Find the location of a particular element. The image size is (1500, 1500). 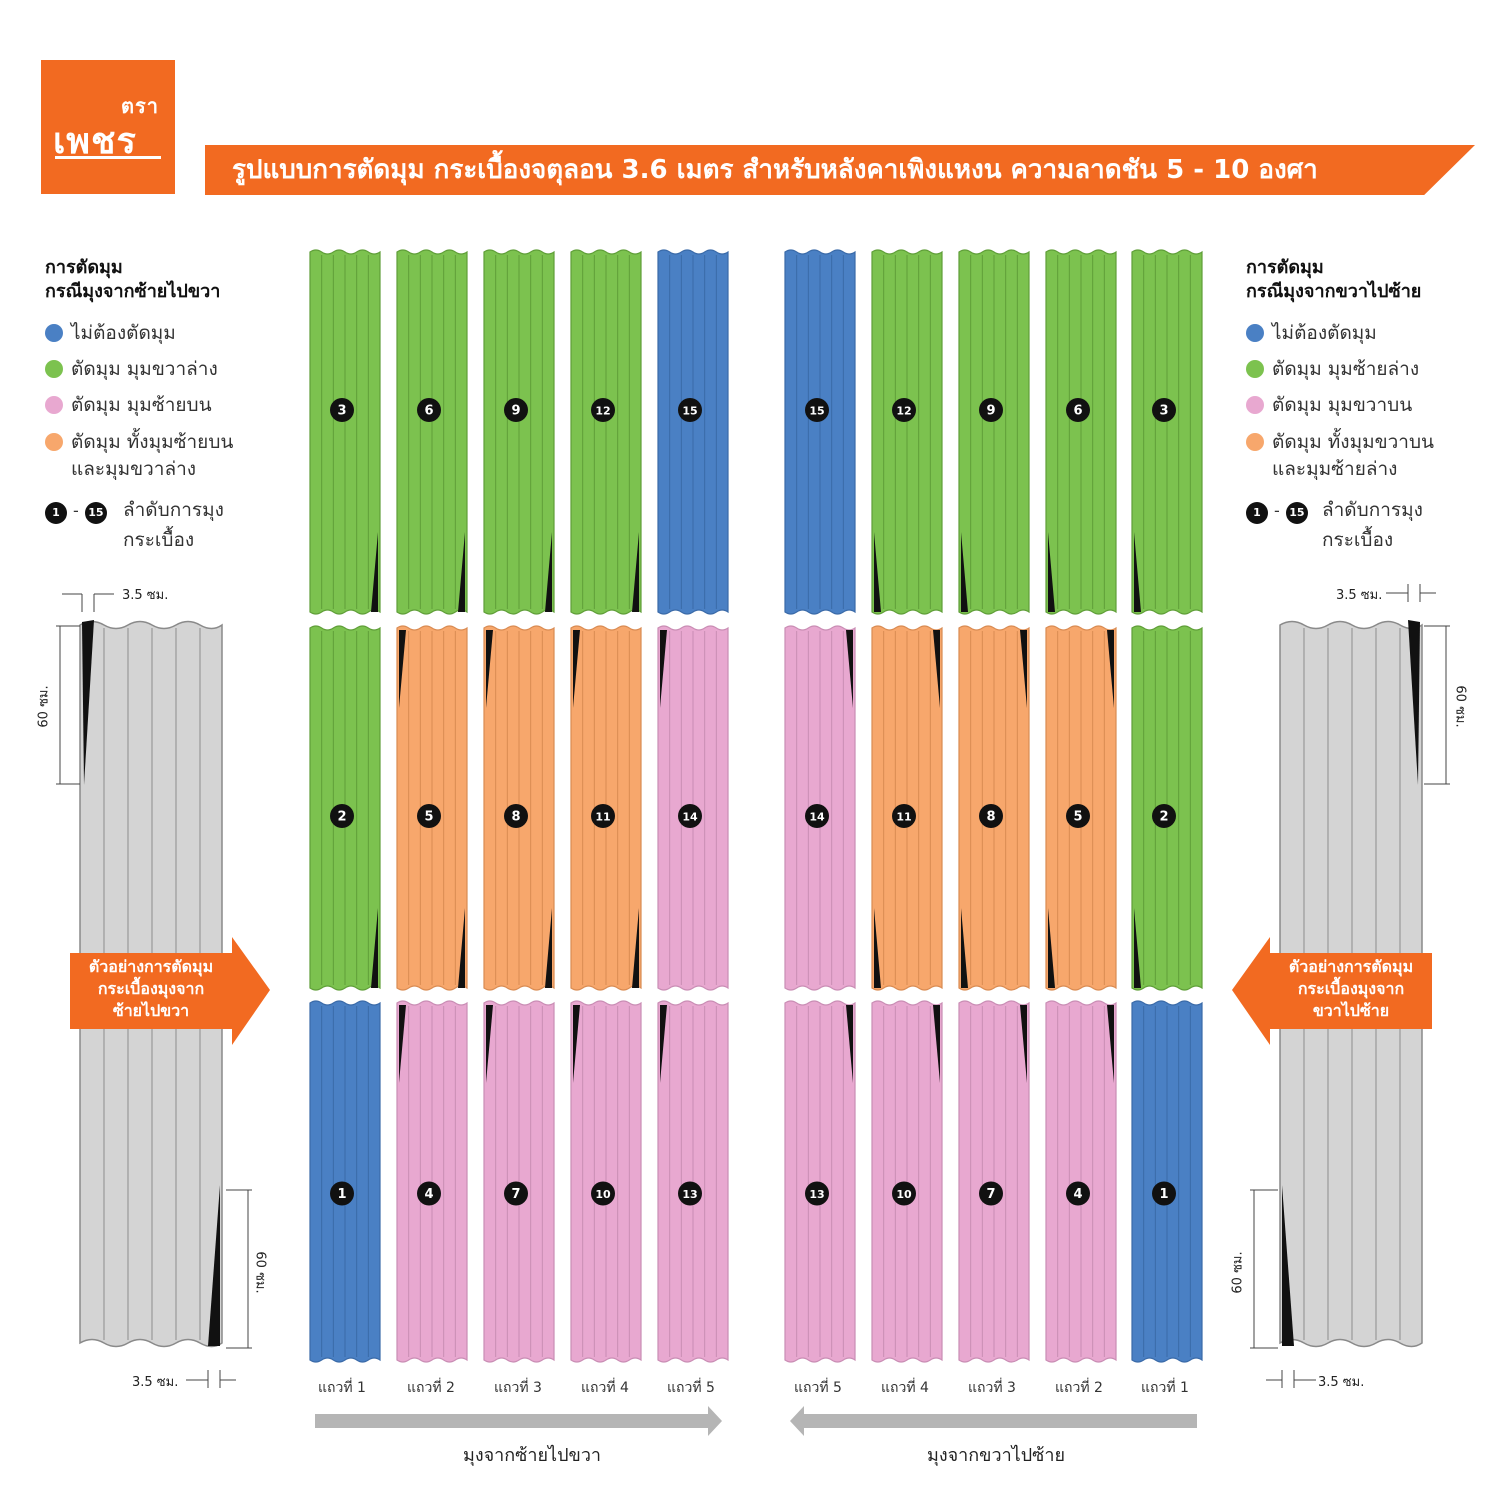

sheet-left: 15 is located at coordinates (693, 432).